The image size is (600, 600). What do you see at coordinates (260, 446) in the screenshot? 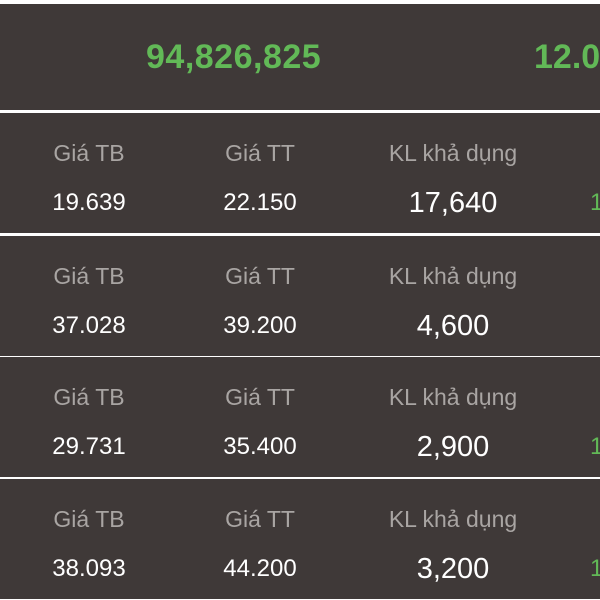
I see `market-price-value: 35.400` at bounding box center [260, 446].